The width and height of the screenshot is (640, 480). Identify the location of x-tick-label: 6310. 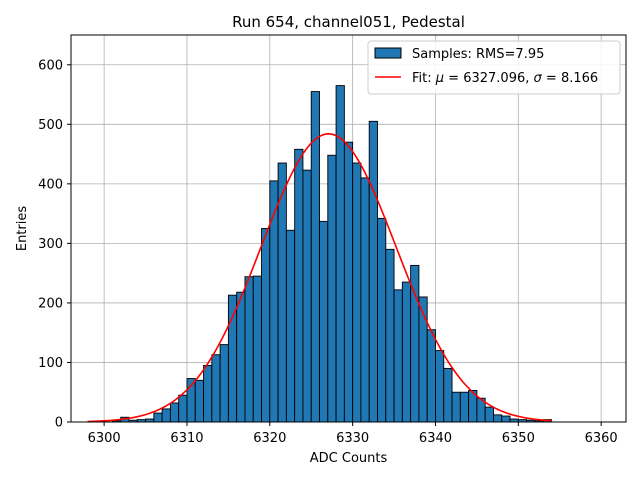
(186, 438).